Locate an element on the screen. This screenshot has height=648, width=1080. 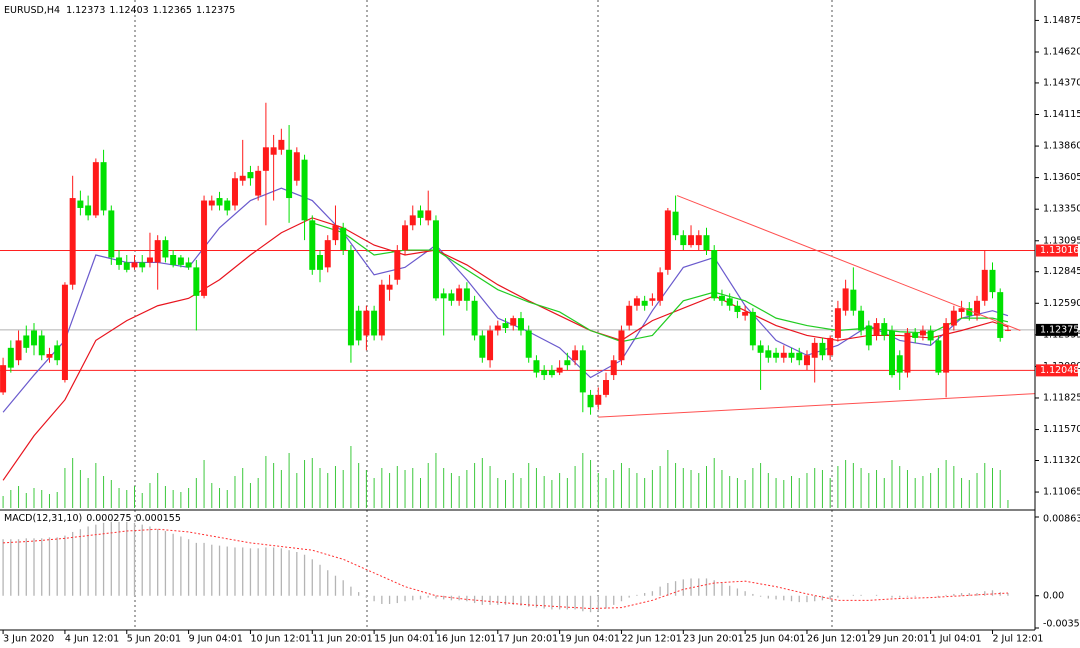
macd-readout: 0.000275 is located at coordinates (108, 518).